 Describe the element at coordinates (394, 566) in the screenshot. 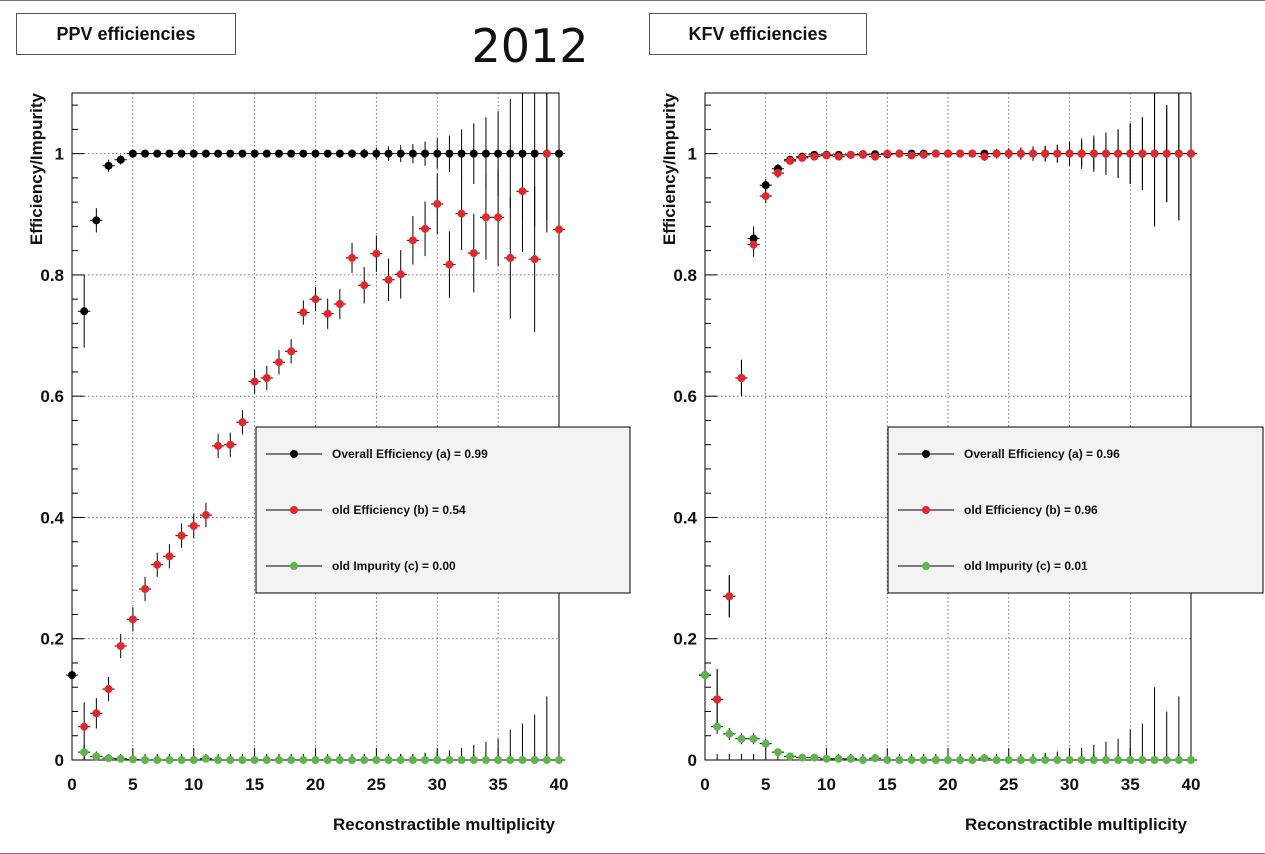

I see `legend-label: old Impurity (c) = 0.00` at that location.